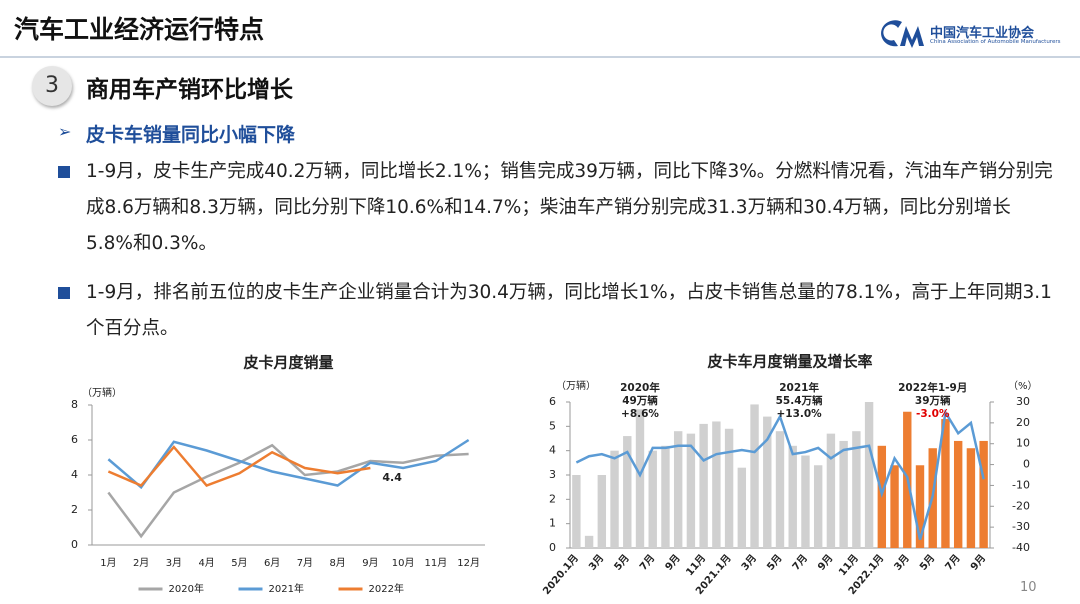  Describe the element at coordinates (468, 563) in the screenshot. I see `x-tick-label: 12月` at that location.